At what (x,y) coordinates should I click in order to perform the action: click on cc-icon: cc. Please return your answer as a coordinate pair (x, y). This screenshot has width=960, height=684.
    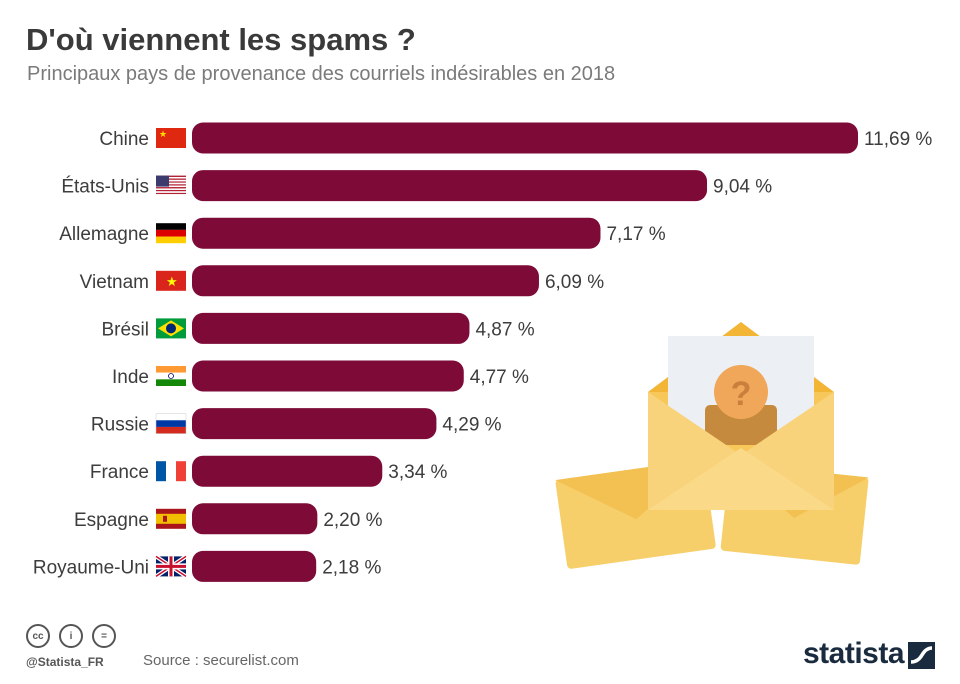
    Looking at the image, I should click on (38, 636).